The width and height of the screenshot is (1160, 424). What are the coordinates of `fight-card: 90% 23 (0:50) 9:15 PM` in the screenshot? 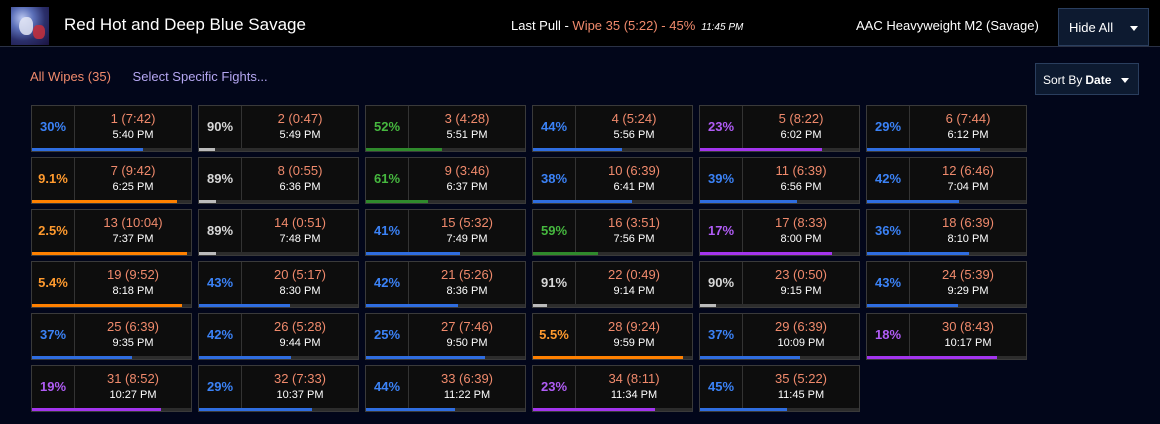 It's located at (779, 284).